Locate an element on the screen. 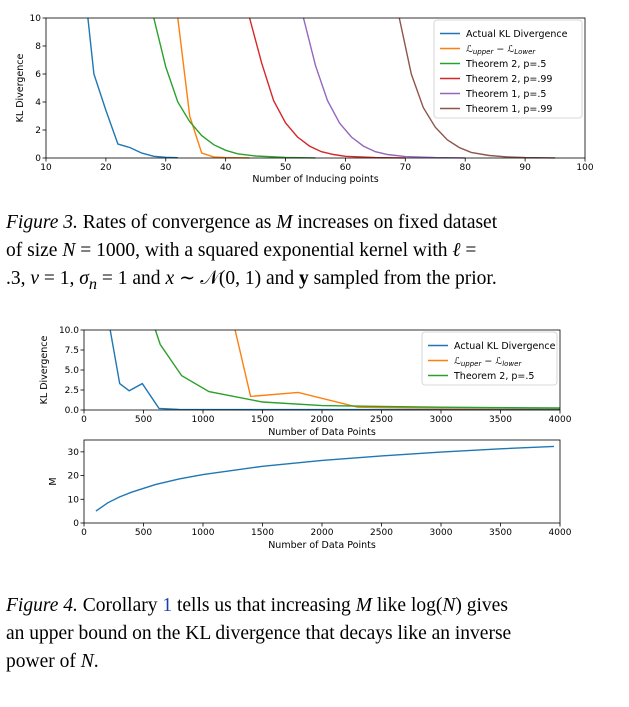 The image size is (629, 707). y-tick-label: 10.0 is located at coordinates (69, 331).